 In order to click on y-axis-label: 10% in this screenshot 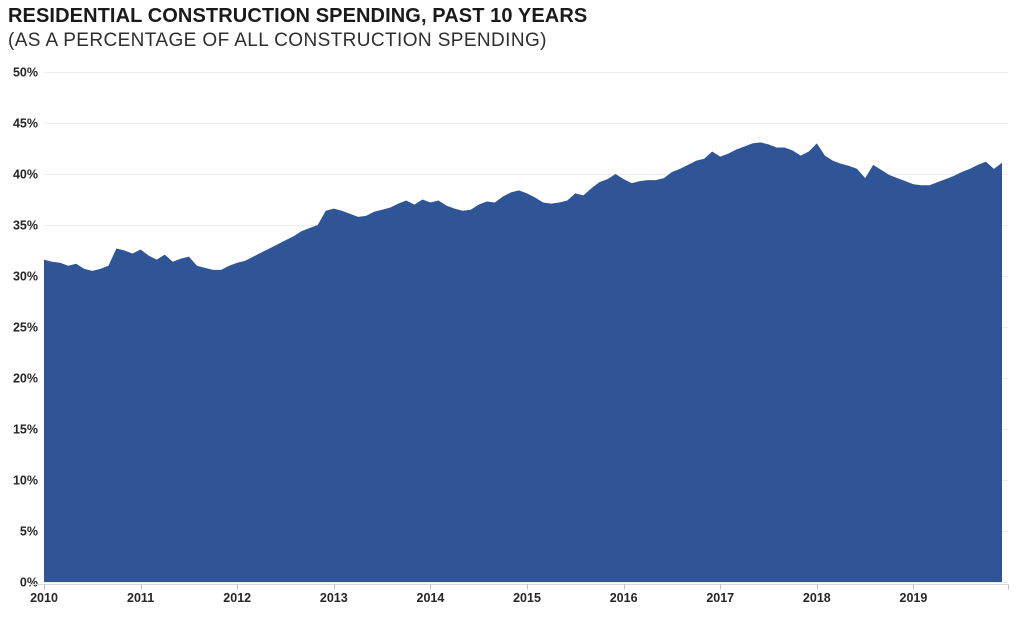, I will do `click(25, 481)`.